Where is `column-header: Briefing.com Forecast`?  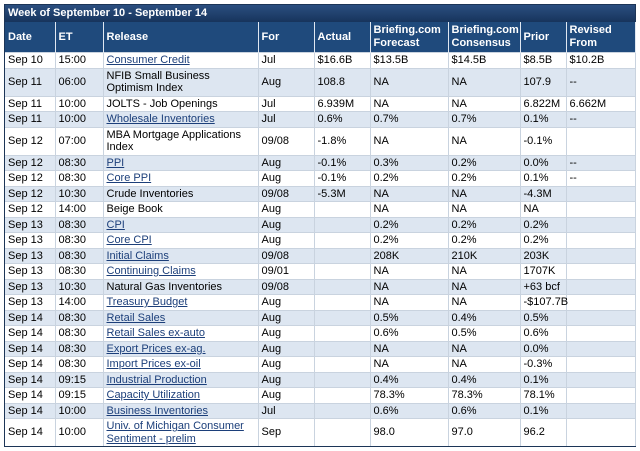
column-header: Briefing.com Forecast is located at coordinates (409, 37).